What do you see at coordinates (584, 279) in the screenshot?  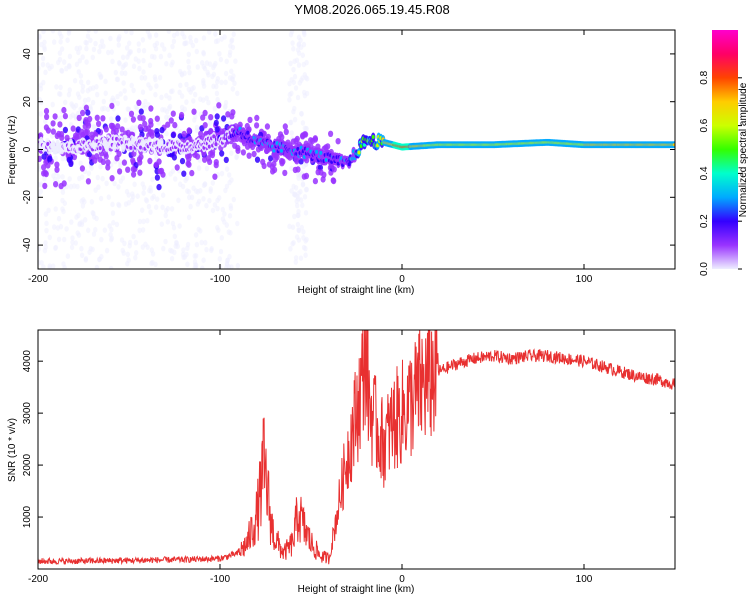 I see `spectrogram-x-tick-label: 100` at bounding box center [584, 279].